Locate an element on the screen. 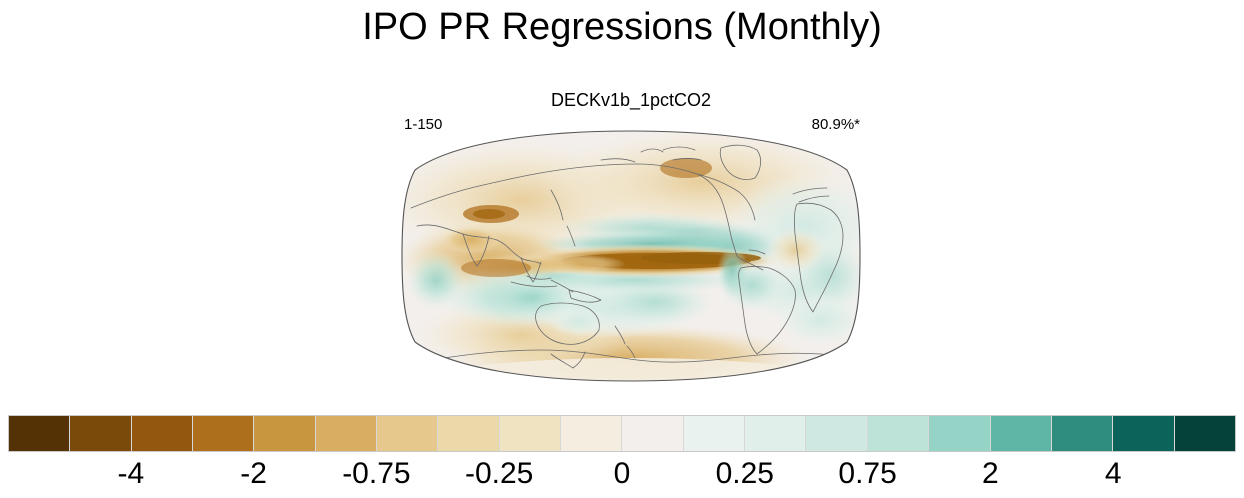 Image resolution: width=1244 pixels, height=498 pixels. colorbar-tick-label: 0 is located at coordinates (622, 473).